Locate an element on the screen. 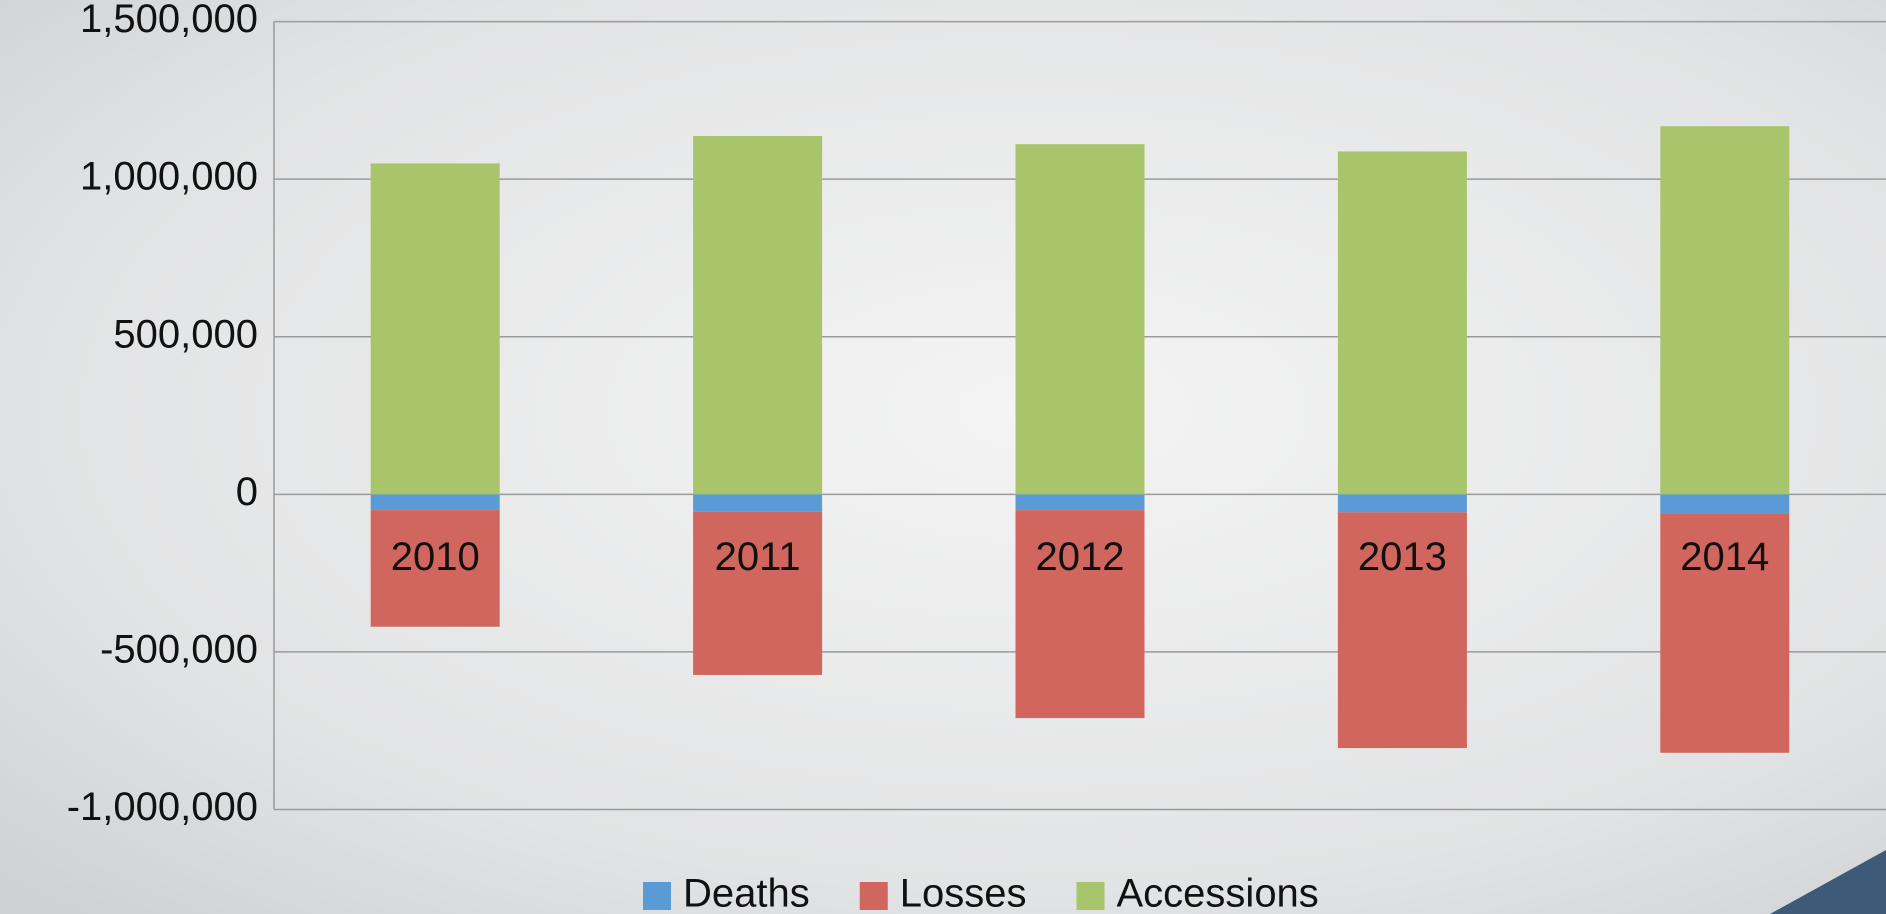  x-tick-label: 2014 is located at coordinates (1724, 557).